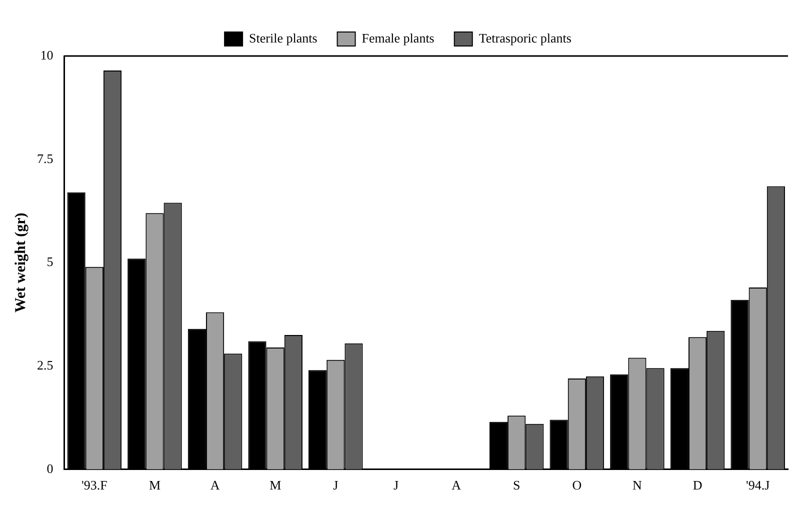 Image resolution: width=800 pixels, height=505 pixels. I want to click on x-tick-label: N, so click(637, 485).